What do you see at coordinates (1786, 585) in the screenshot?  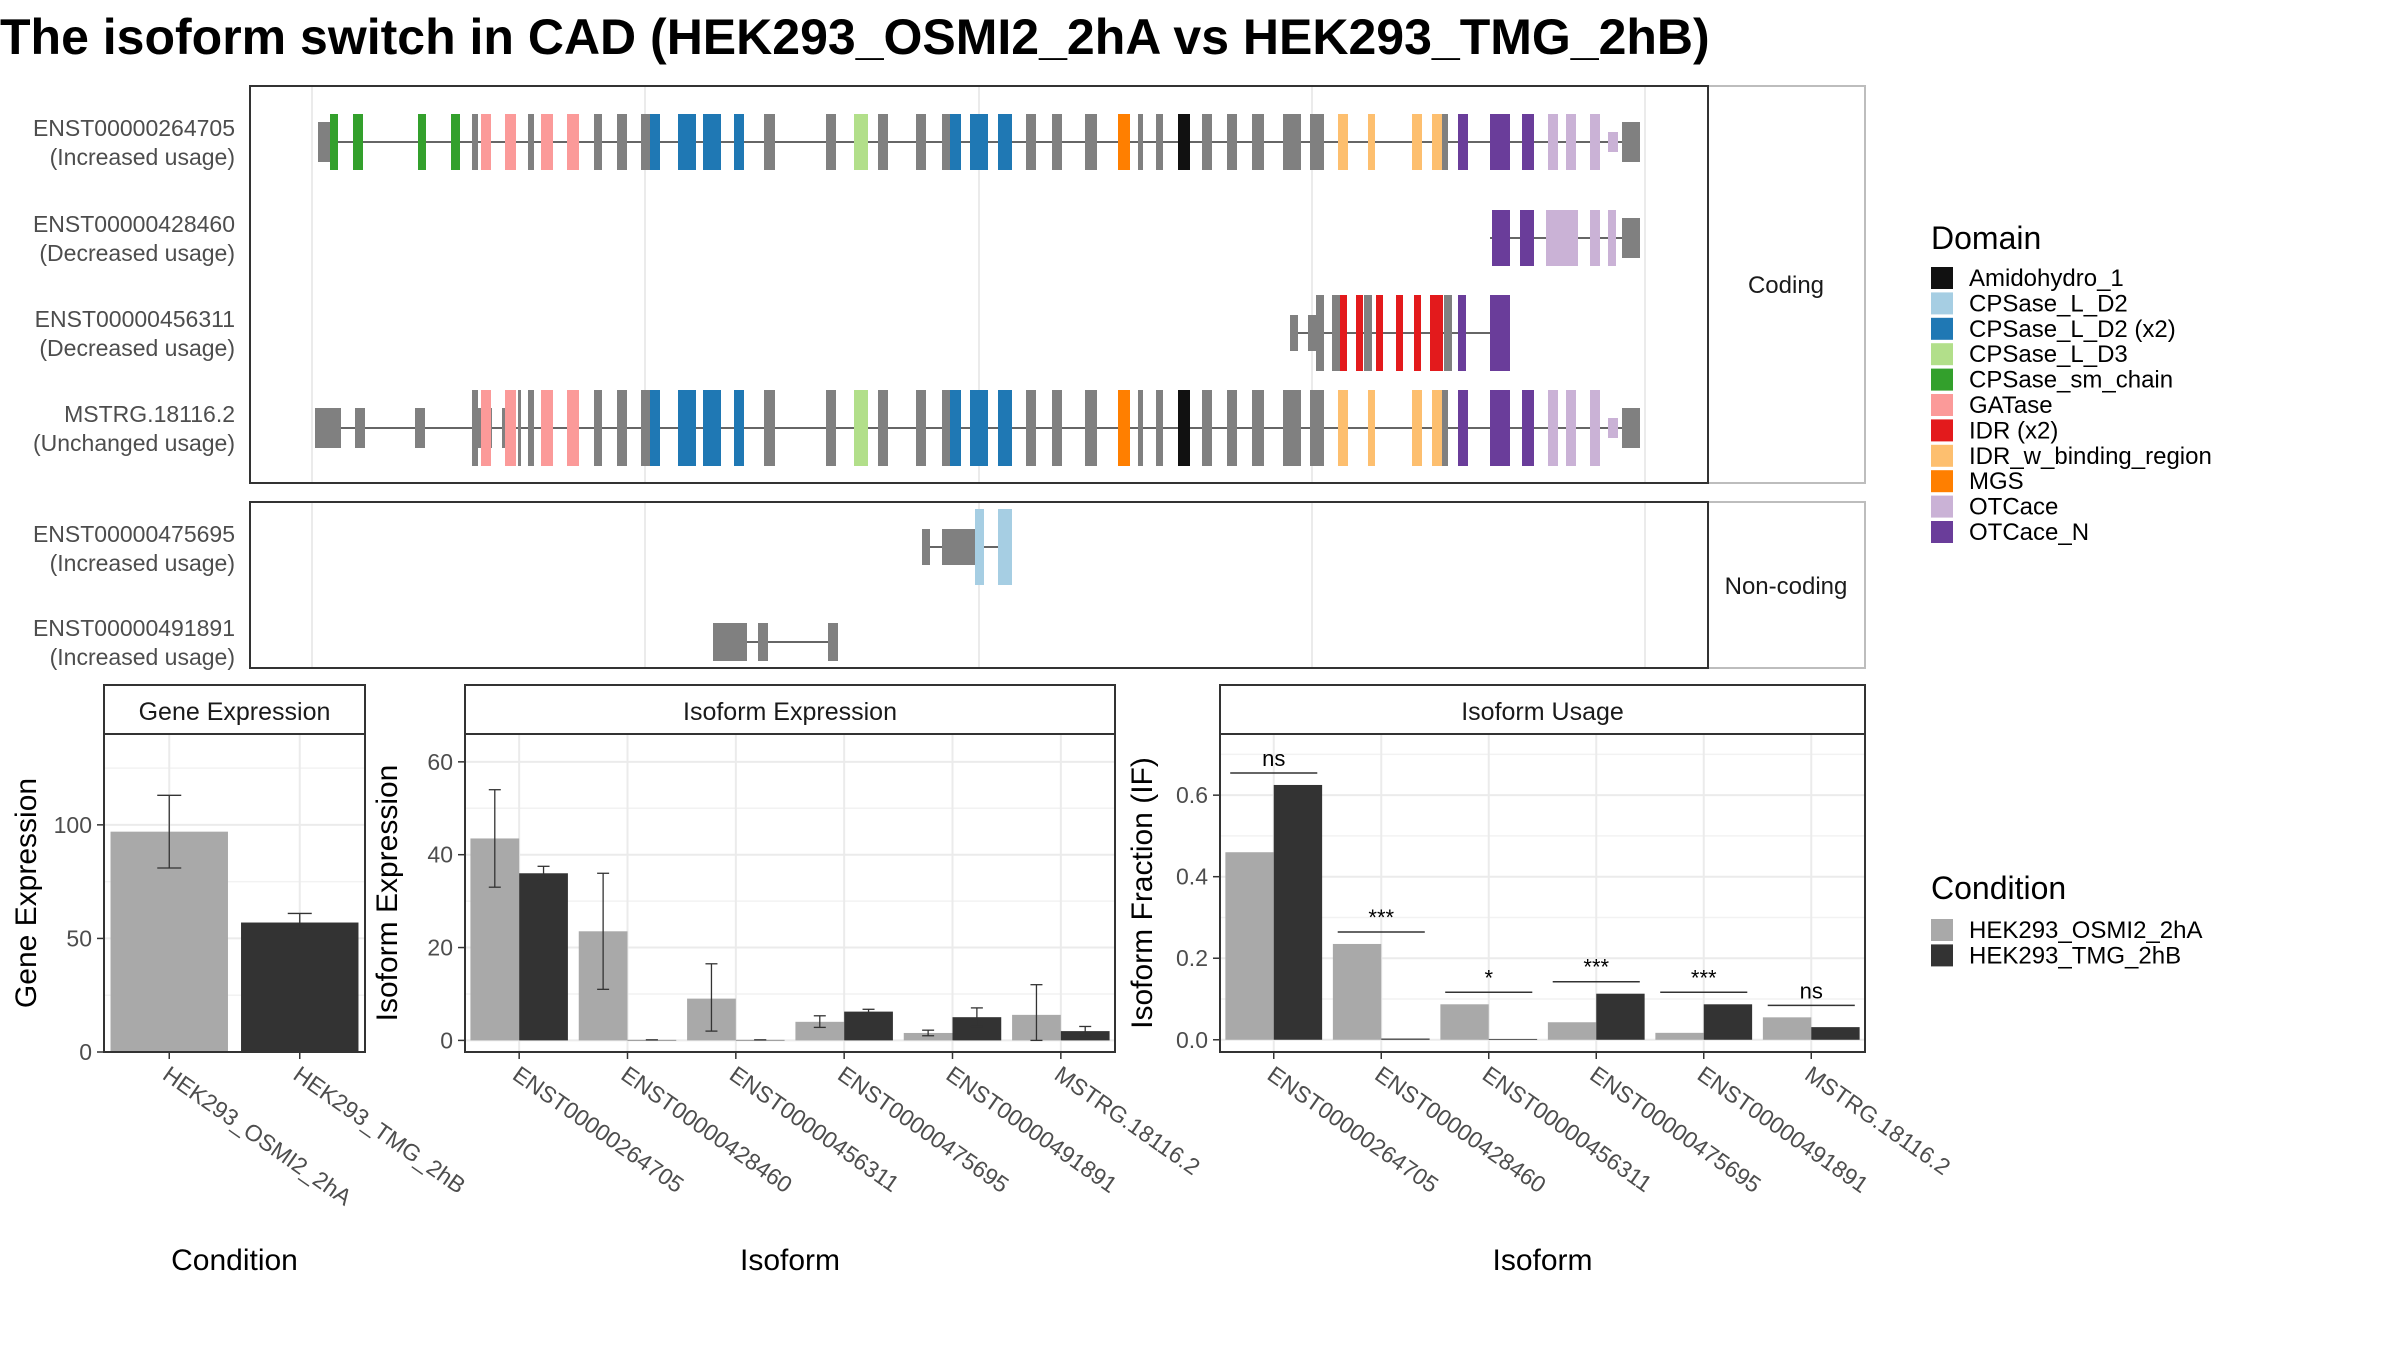 I see `noncoding-strip` at bounding box center [1786, 585].